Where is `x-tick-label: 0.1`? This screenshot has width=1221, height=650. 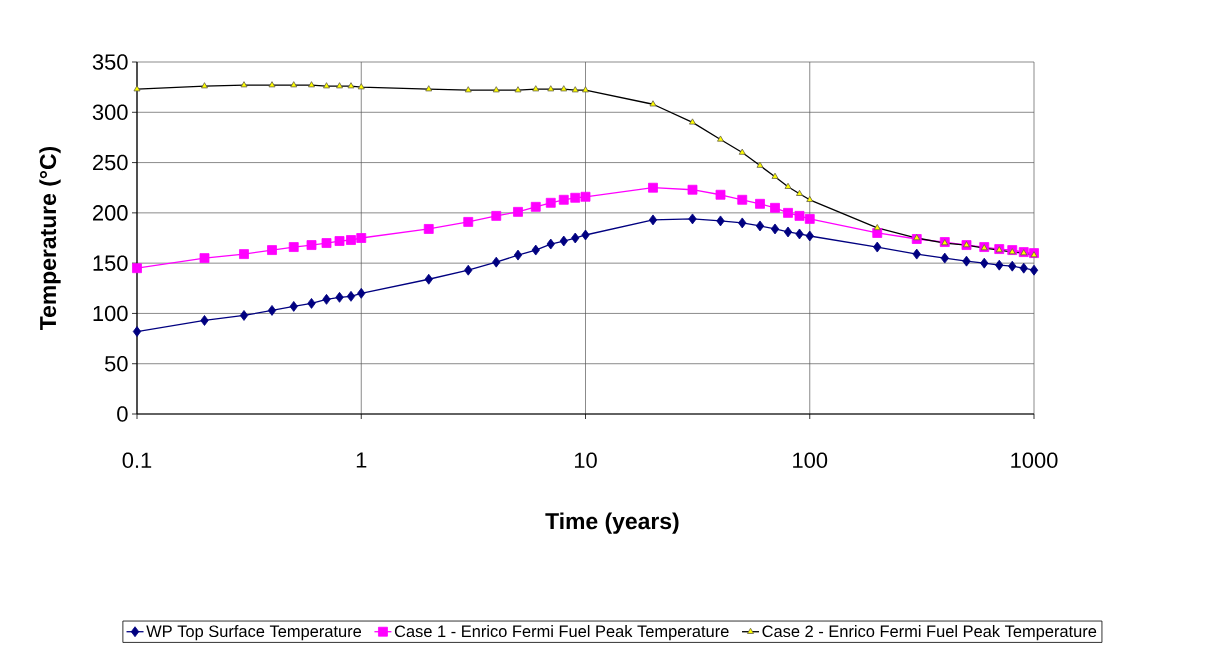
x-tick-label: 0.1 is located at coordinates (137, 460).